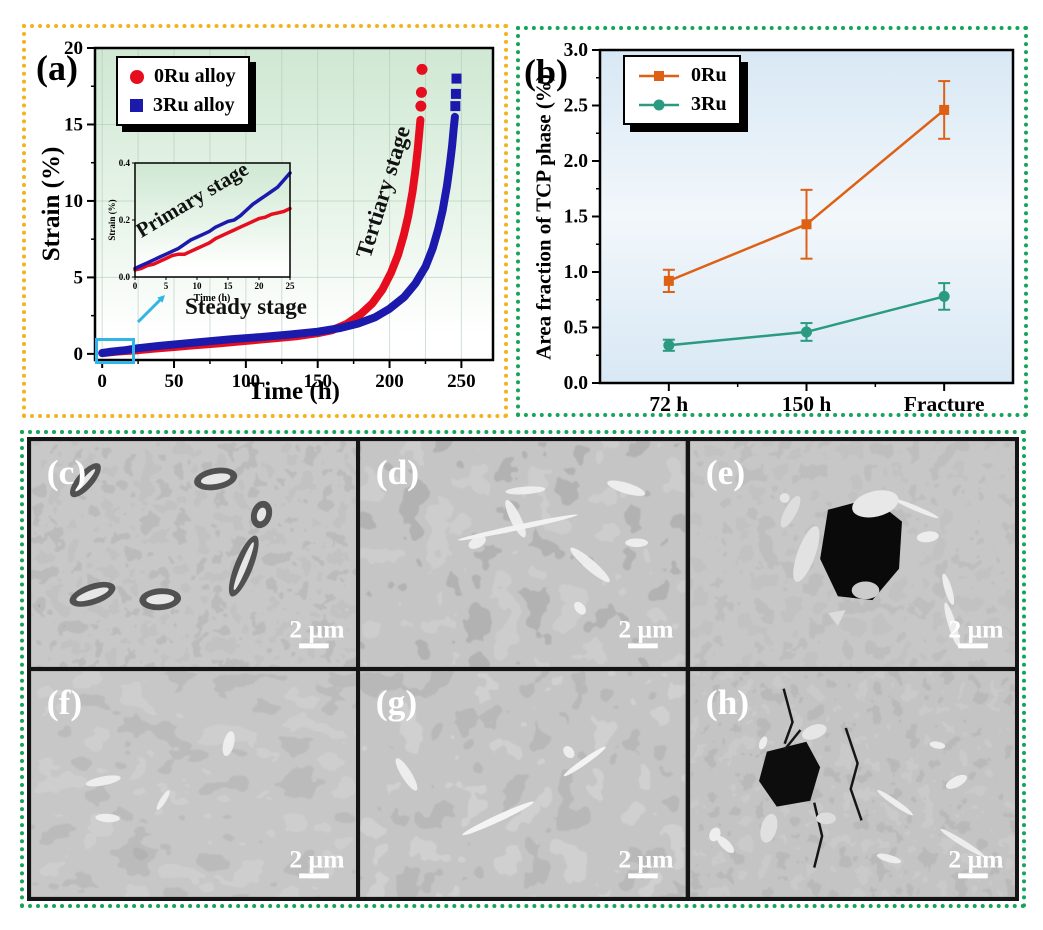  I want to click on legend-label: 0Ru, so click(709, 75).